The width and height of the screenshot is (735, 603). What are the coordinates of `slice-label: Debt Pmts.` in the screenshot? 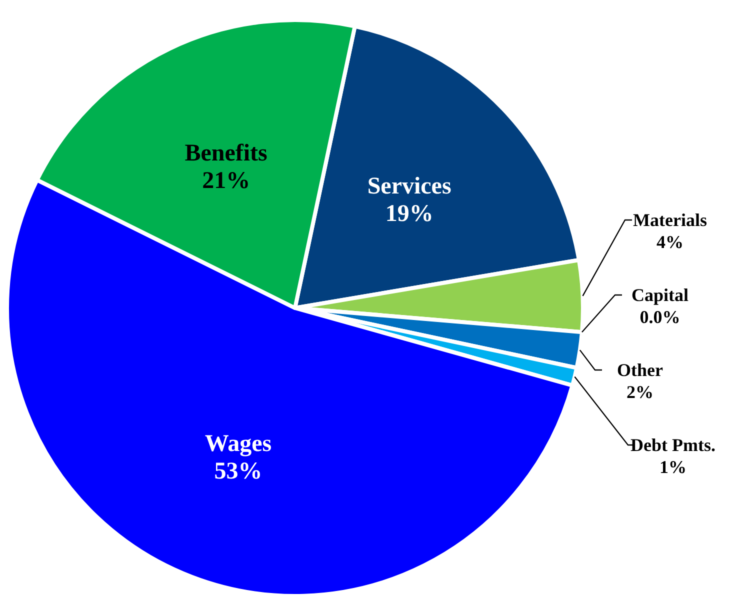 It's located at (673, 445).